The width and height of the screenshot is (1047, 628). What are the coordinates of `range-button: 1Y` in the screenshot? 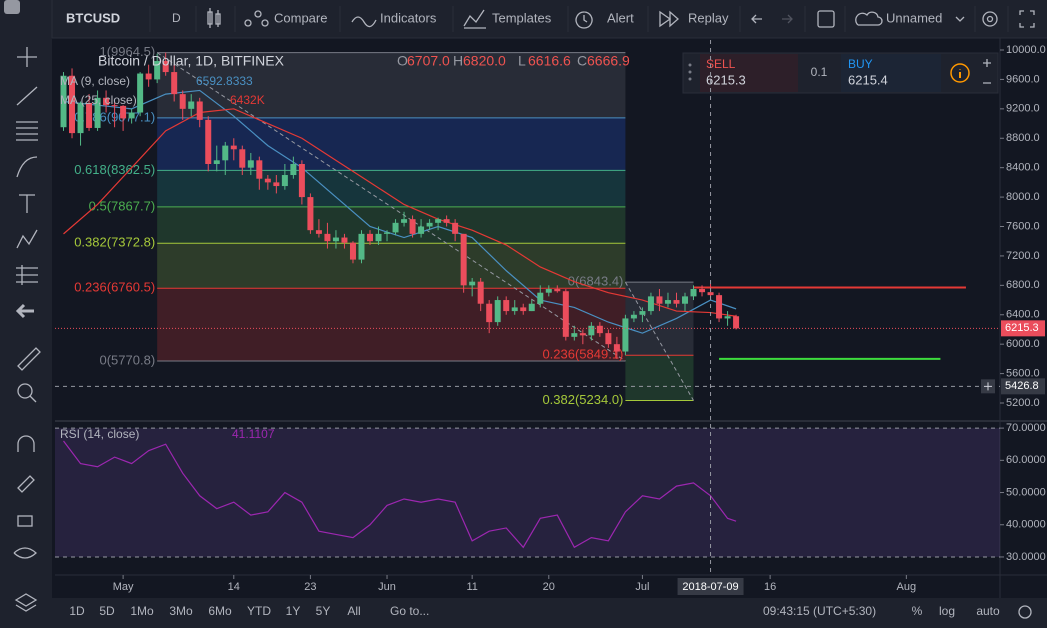 It's located at (293, 611).